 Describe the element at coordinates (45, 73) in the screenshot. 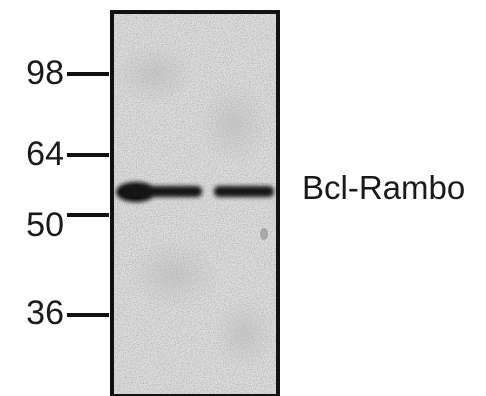

I see `marker-label-98: 98` at that location.